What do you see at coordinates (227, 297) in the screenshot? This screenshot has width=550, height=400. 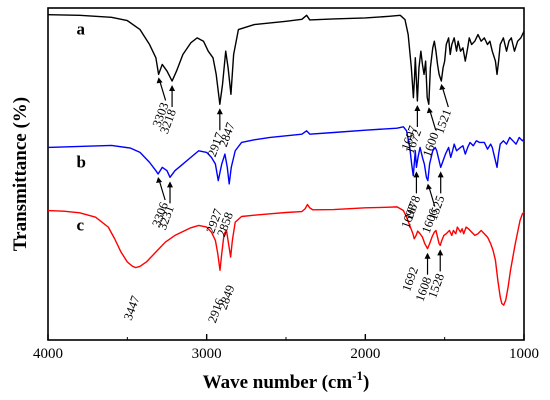 I see `peak-label: 2849` at bounding box center [227, 297].